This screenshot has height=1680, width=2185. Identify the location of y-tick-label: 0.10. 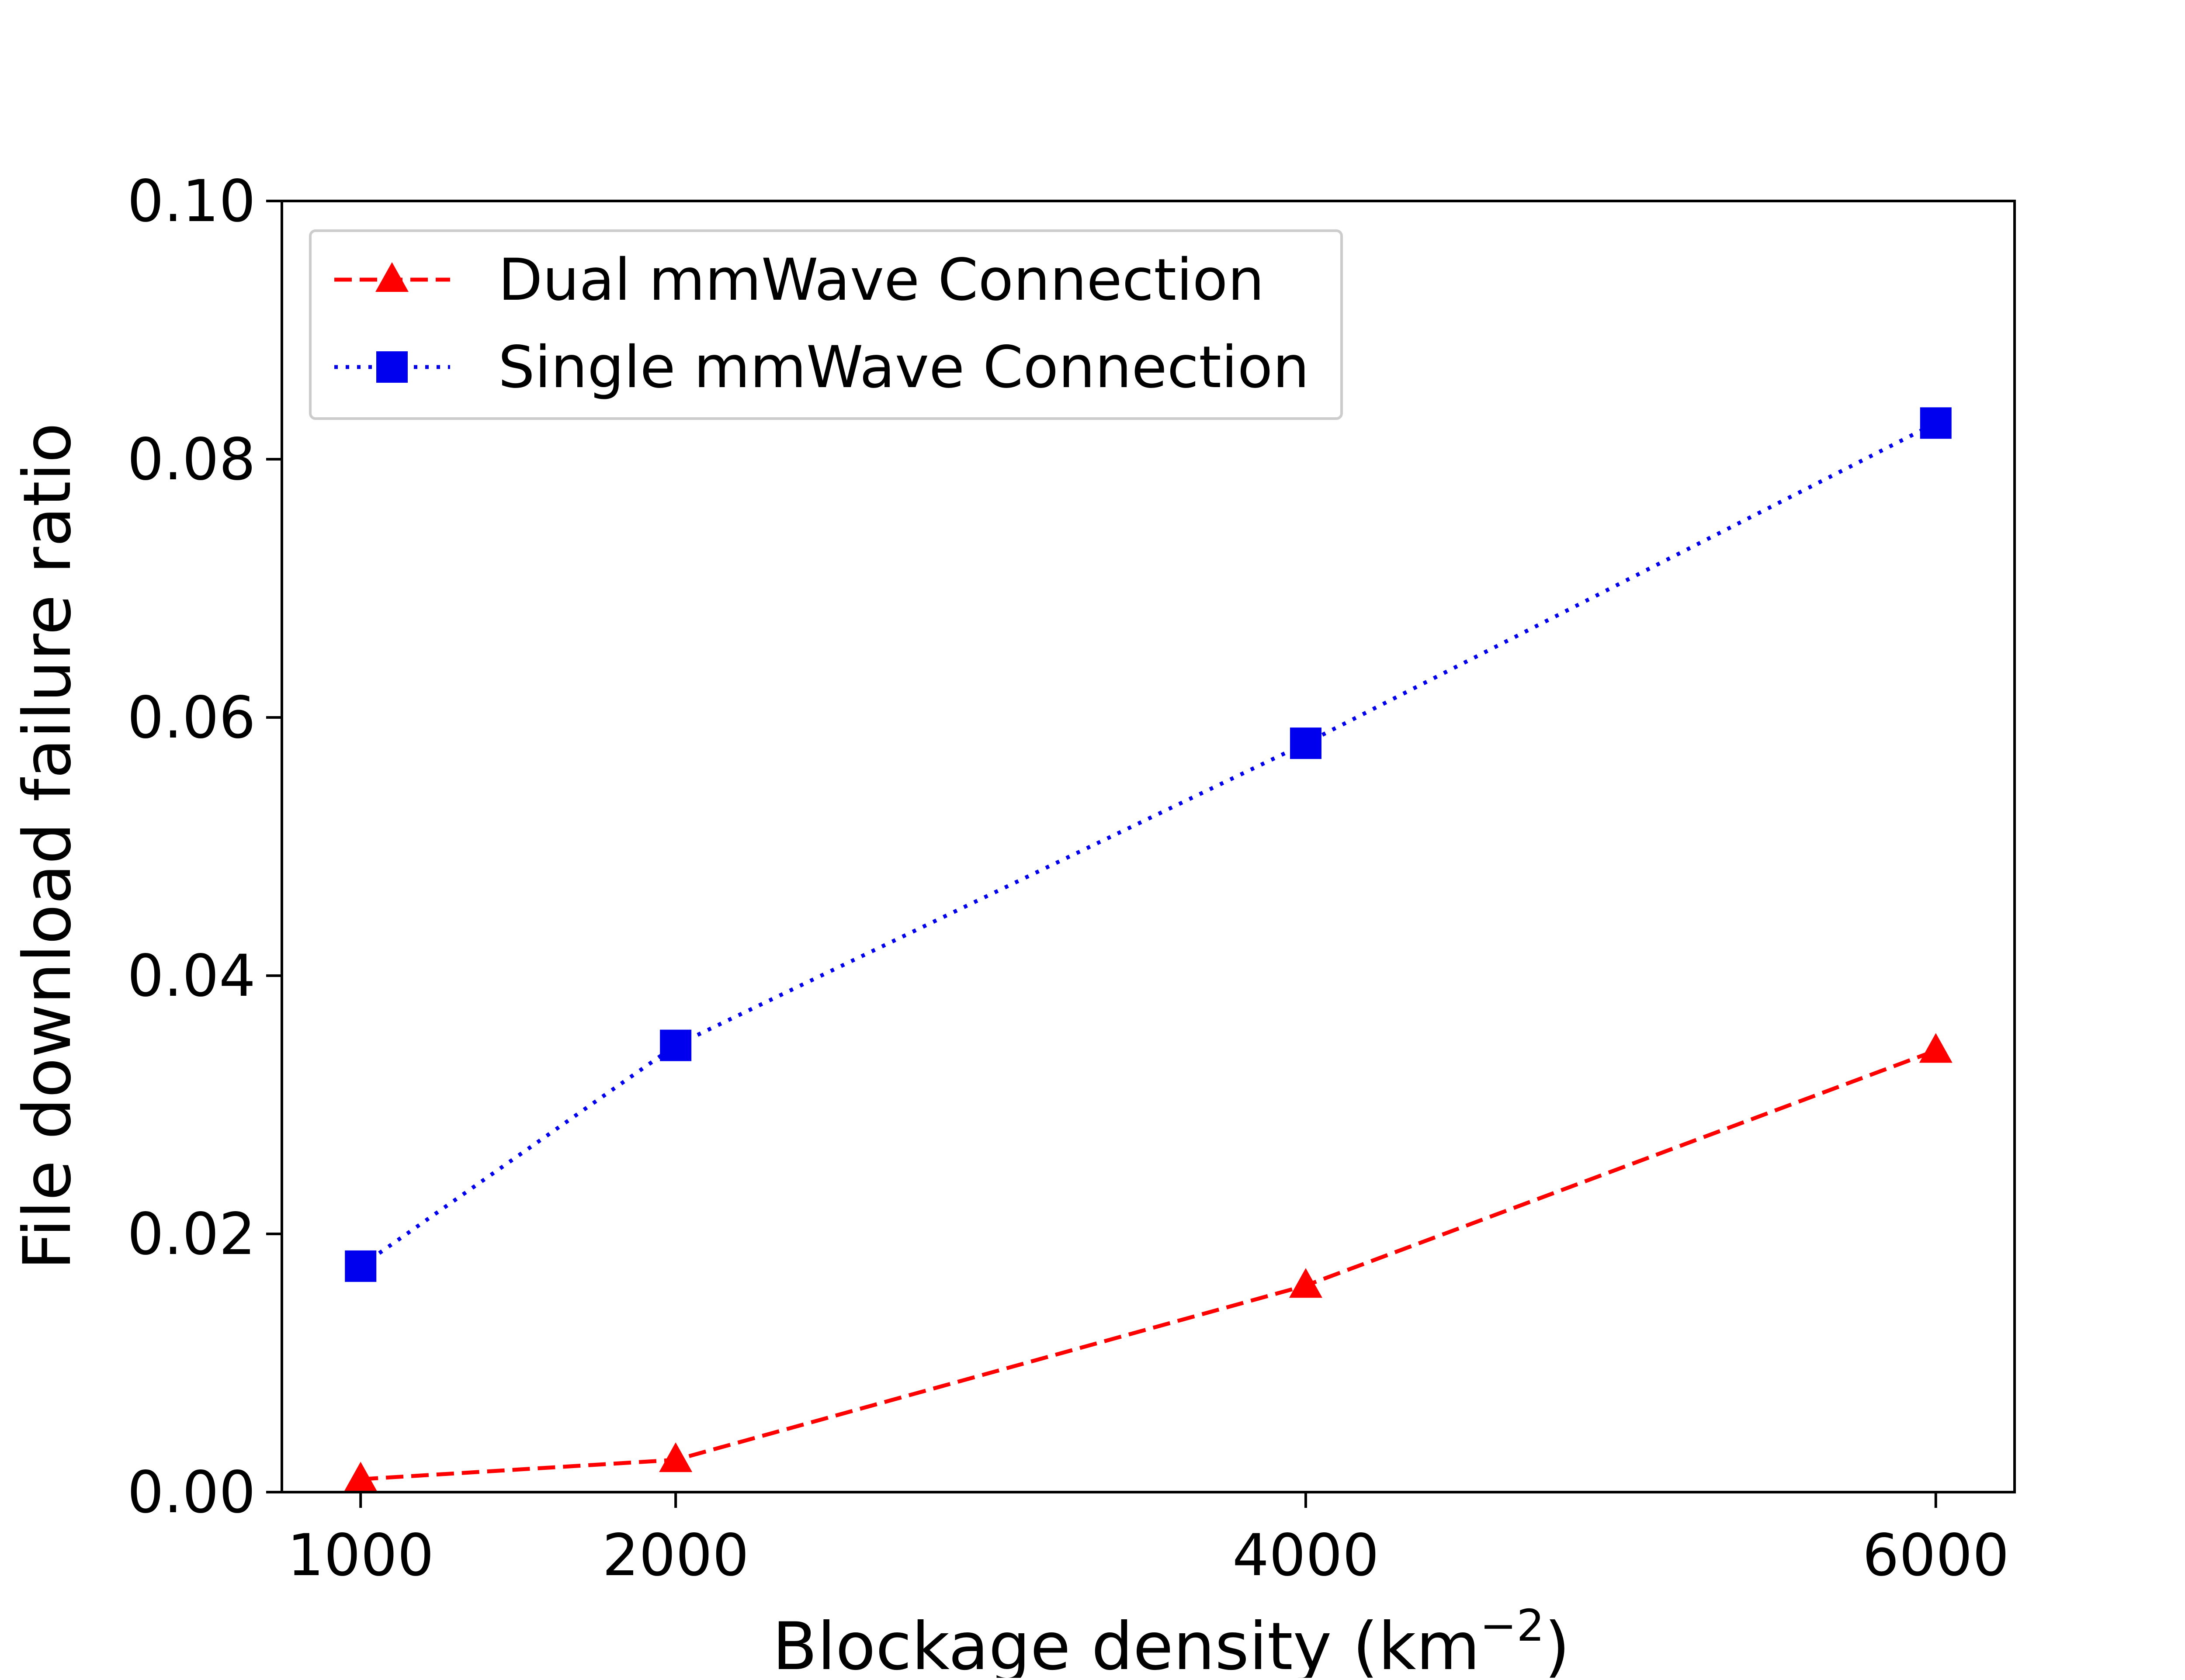
(192, 201).